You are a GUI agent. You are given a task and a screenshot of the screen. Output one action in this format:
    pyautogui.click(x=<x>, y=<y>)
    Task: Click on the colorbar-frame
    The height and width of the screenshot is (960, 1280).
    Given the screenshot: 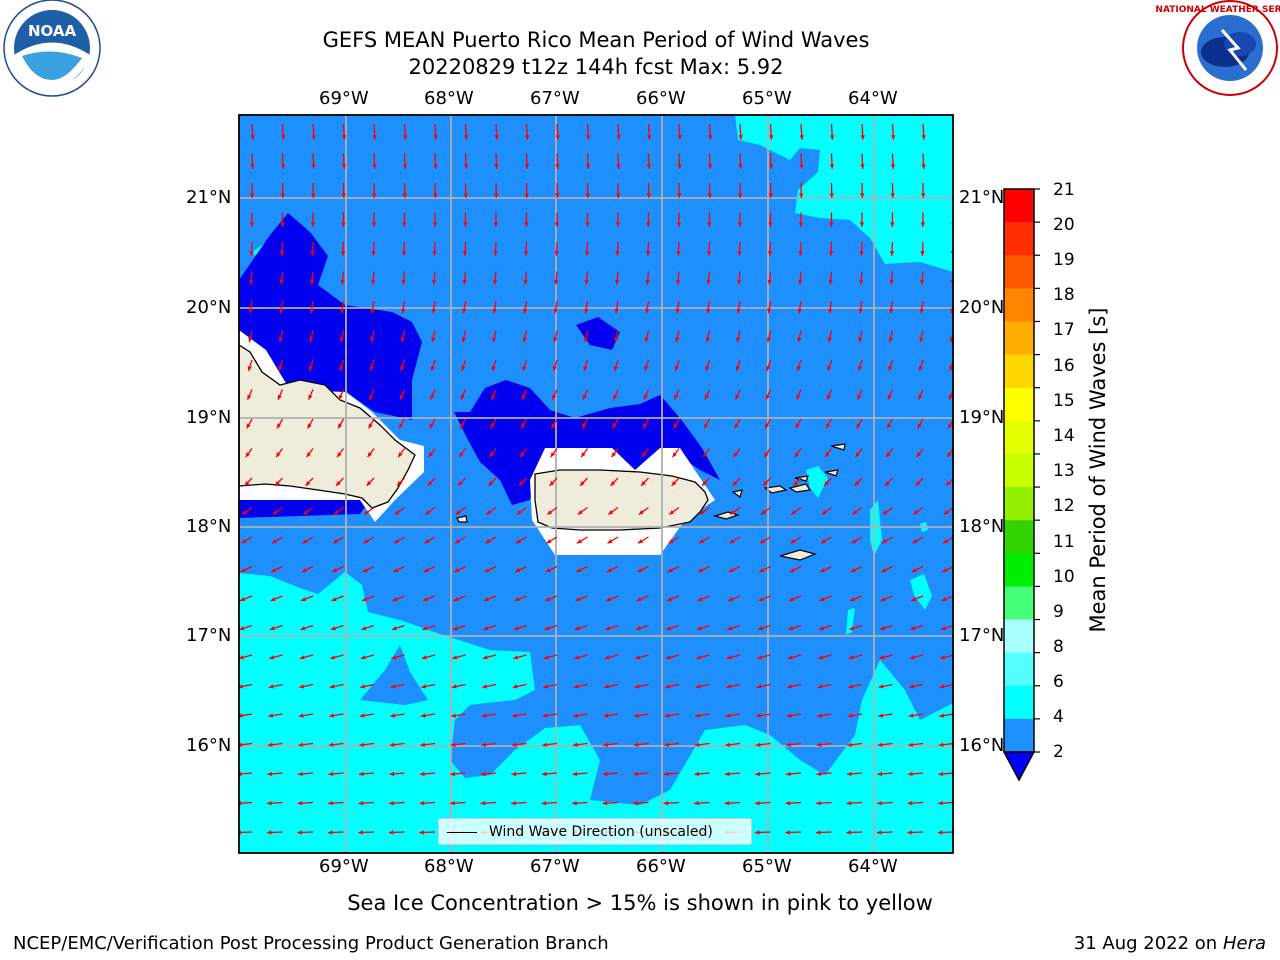 What is the action you would take?
    pyautogui.click(x=1019, y=470)
    